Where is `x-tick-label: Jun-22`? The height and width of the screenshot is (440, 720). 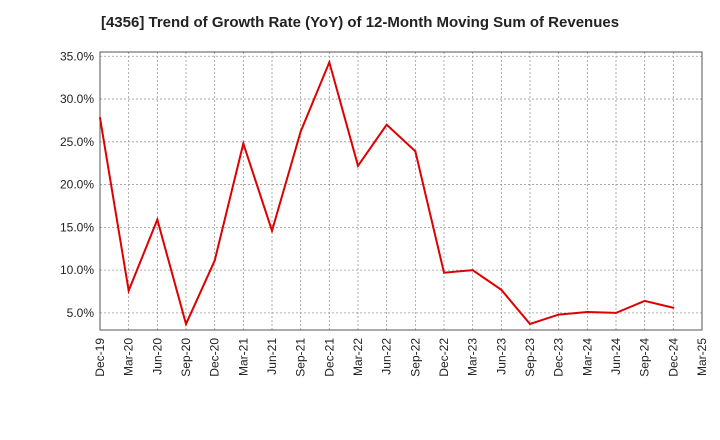 x-tick-label: Jun-22 is located at coordinates (387, 356).